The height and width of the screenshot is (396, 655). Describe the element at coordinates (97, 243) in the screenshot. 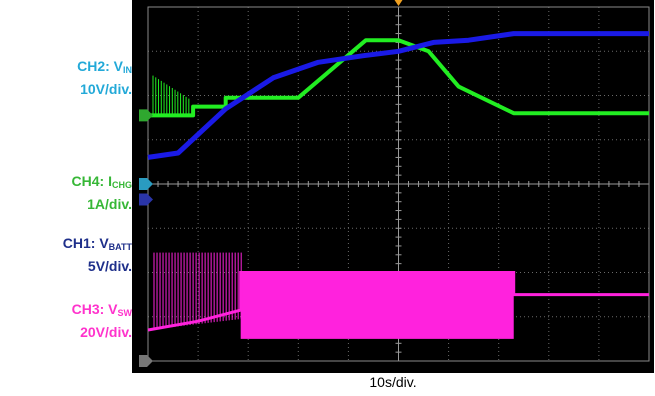

I see `ch1-name: CH1: VBATT` at that location.